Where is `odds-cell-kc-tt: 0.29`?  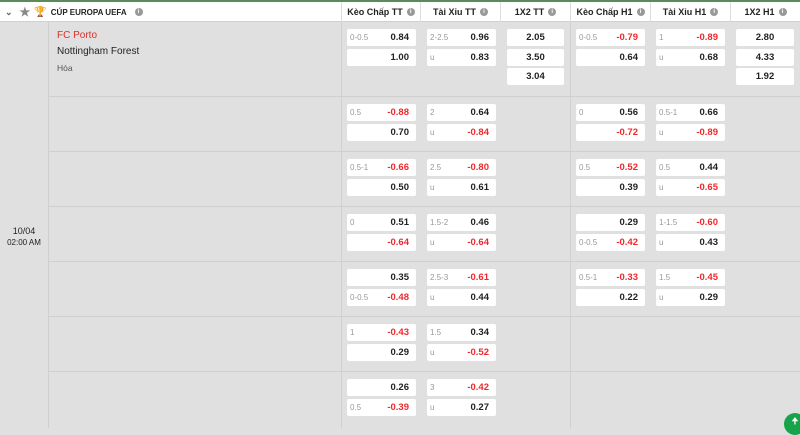
odds-cell-kc-tt: 0.29 is located at coordinates (381, 352).